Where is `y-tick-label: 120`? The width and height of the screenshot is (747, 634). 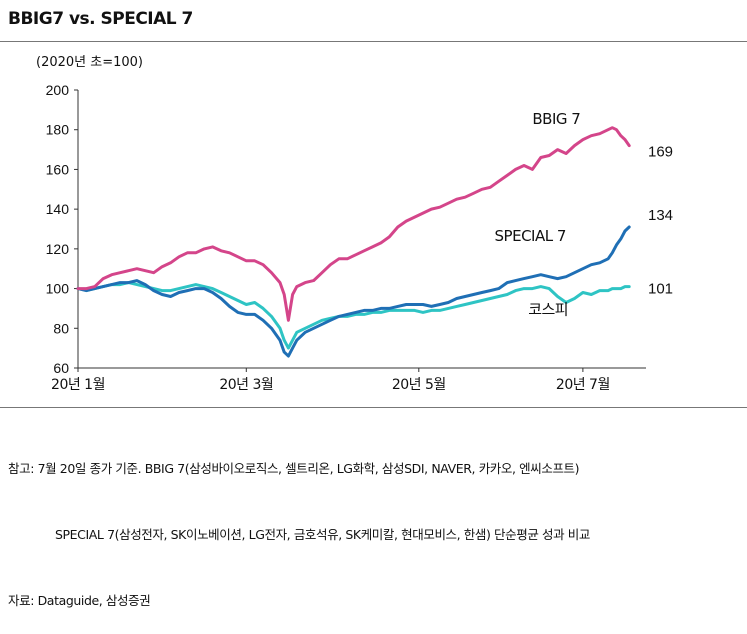
y-tick-label: 120 is located at coordinates (58, 249).